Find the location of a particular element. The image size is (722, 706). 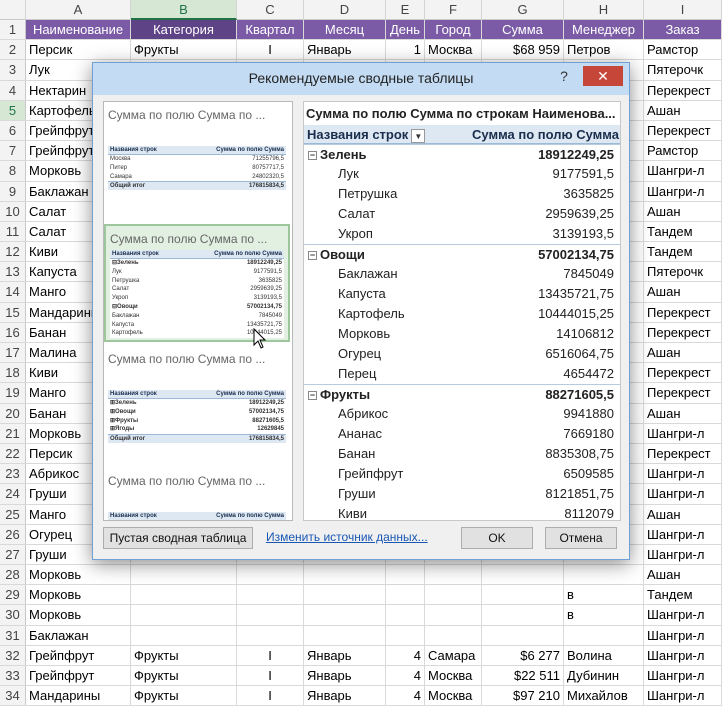

cell: $68 959 is located at coordinates (523, 50).